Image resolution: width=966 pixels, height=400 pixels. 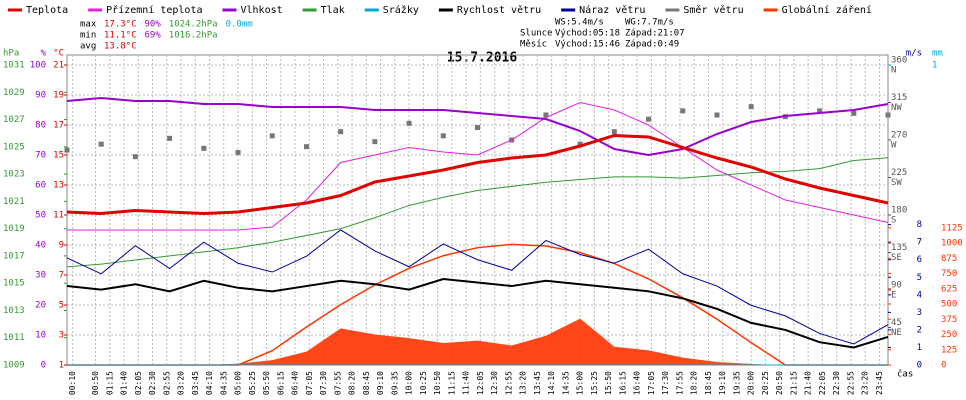 I want to click on stat-value: 69%, so click(x=153, y=36).